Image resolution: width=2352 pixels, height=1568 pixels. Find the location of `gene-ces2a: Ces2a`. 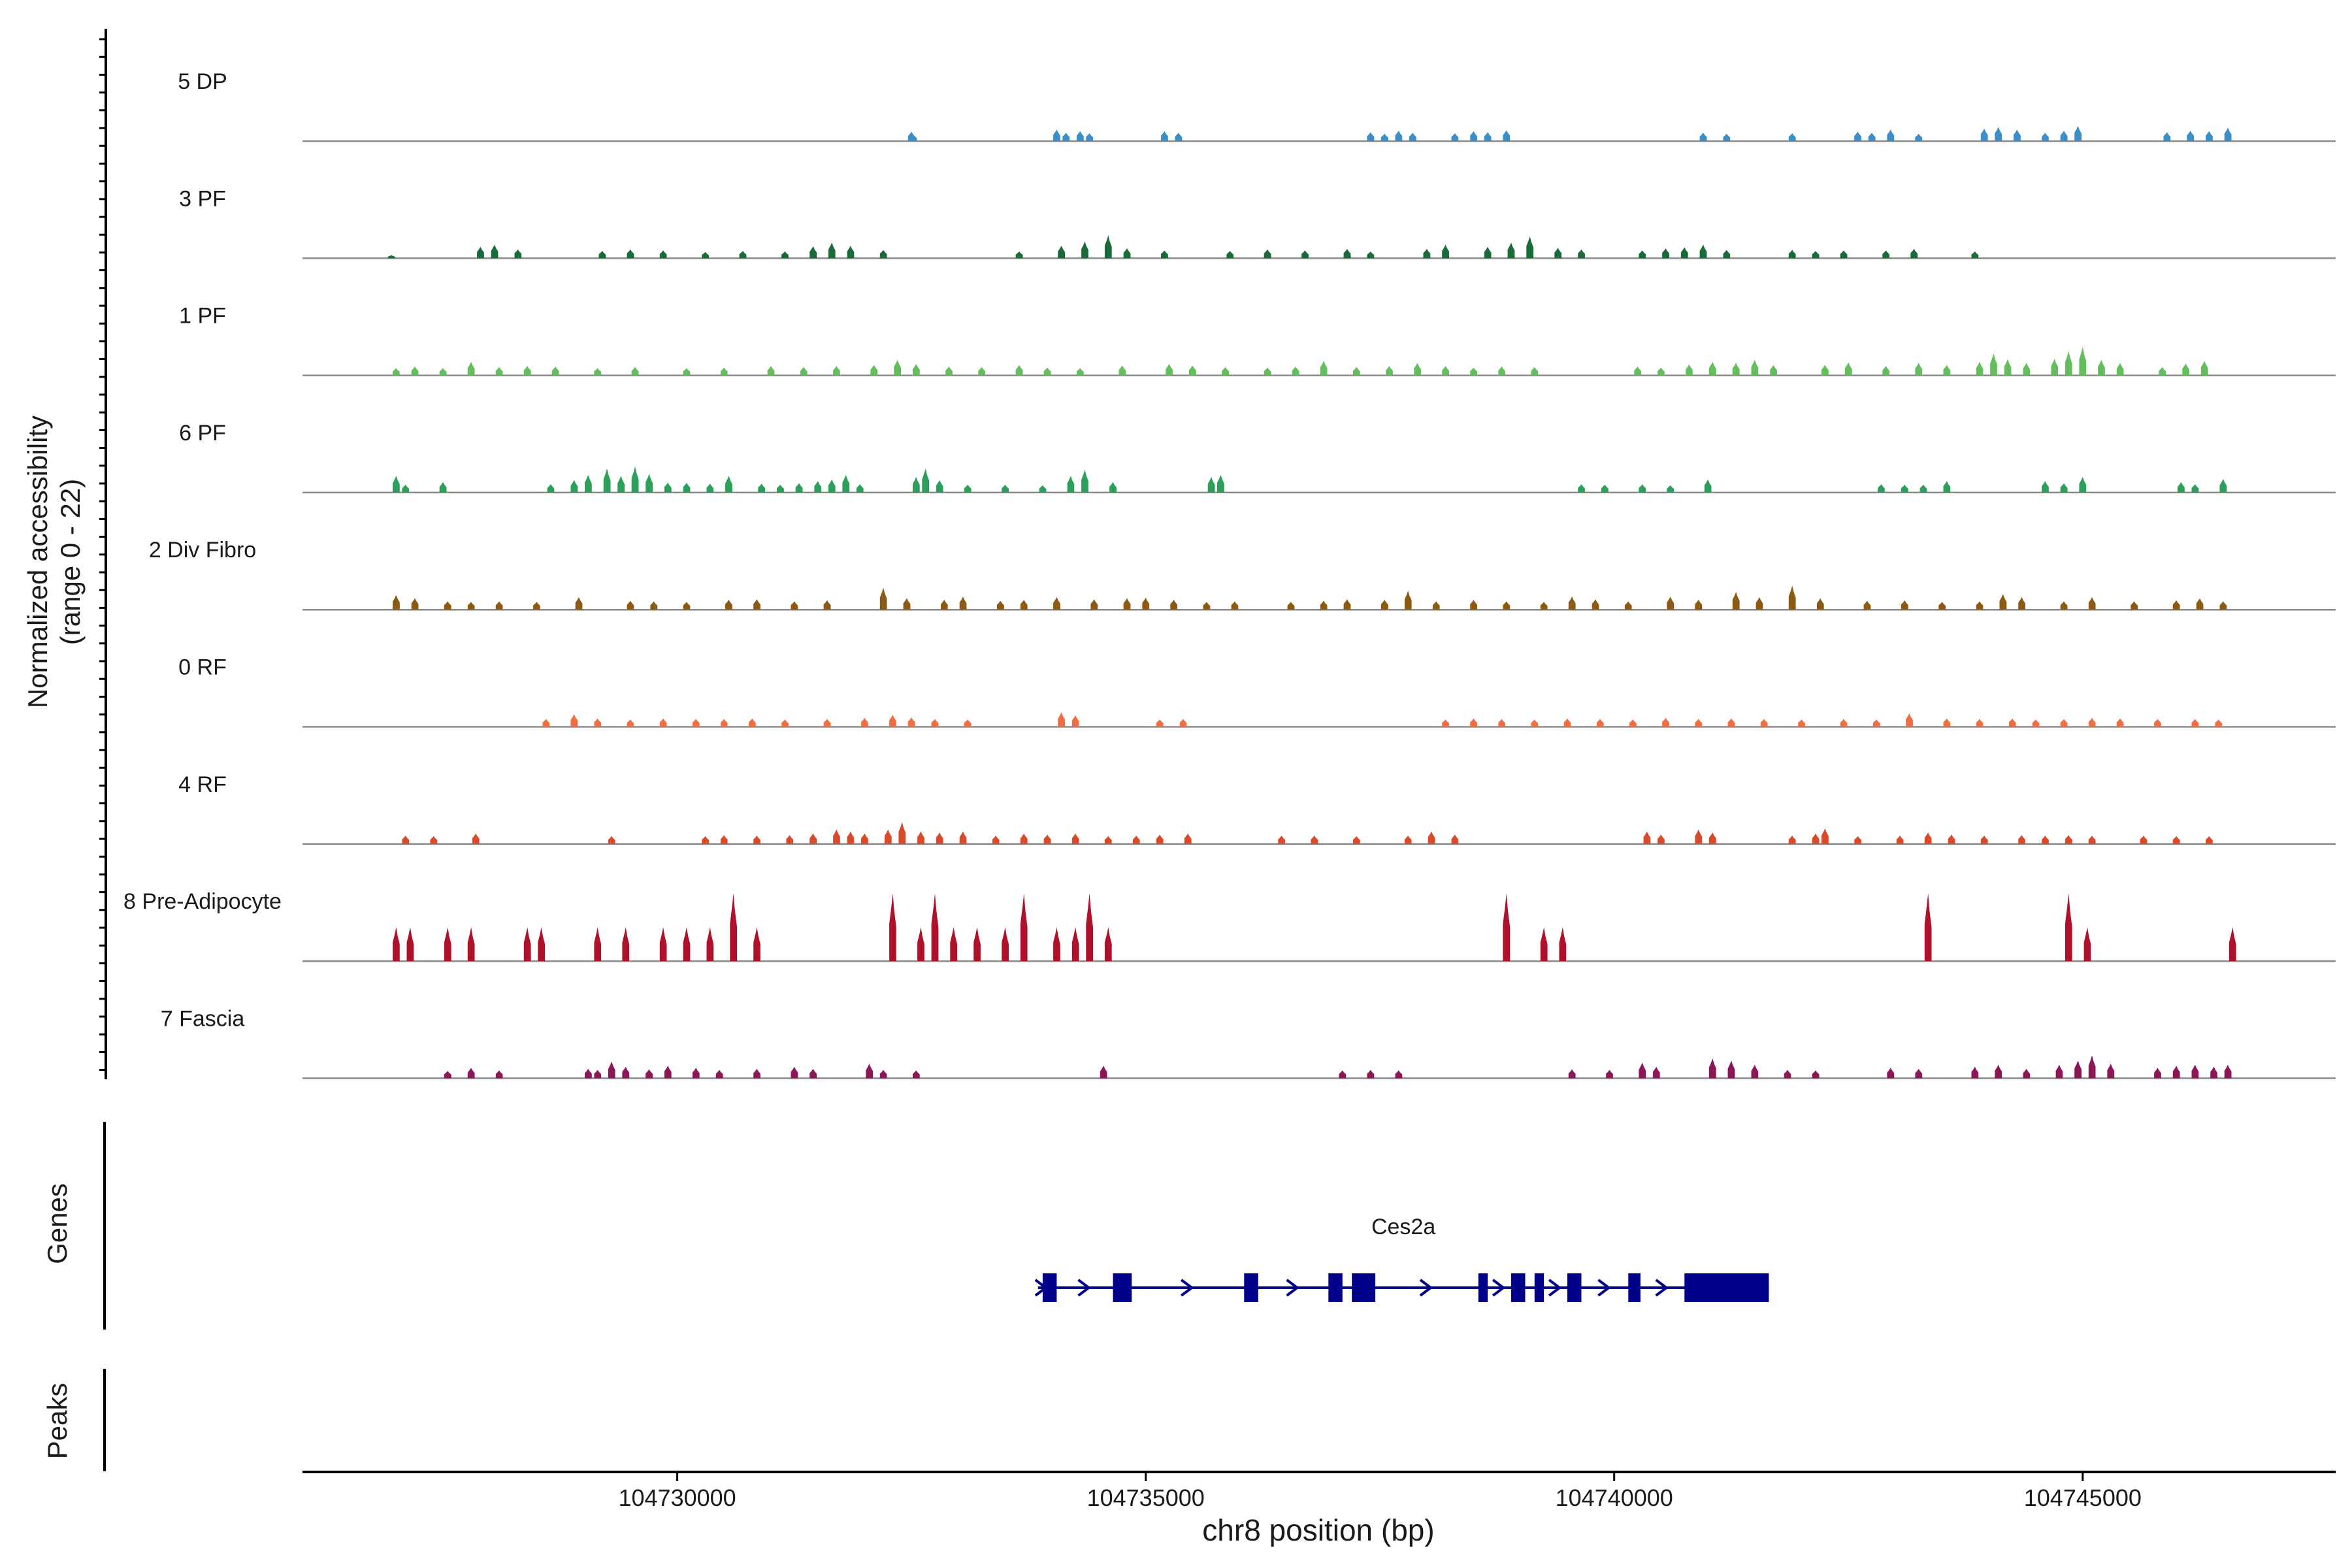

gene-ces2a: Ces2a is located at coordinates (1401, 1258).